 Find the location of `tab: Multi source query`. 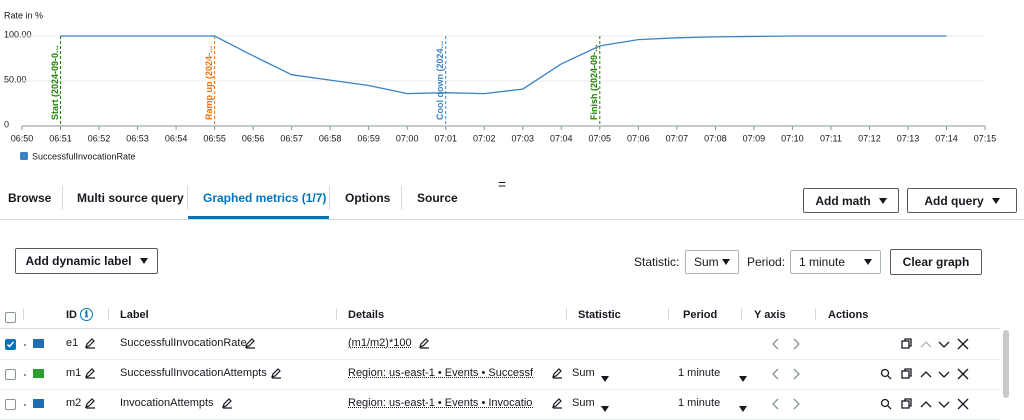

tab: Multi source query is located at coordinates (130, 198).